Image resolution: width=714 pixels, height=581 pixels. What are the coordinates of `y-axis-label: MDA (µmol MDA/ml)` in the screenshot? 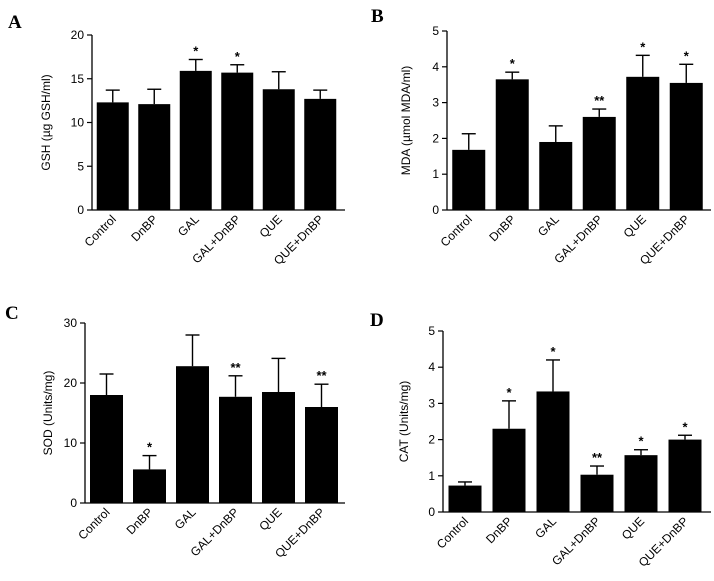 It's located at (406, 121).